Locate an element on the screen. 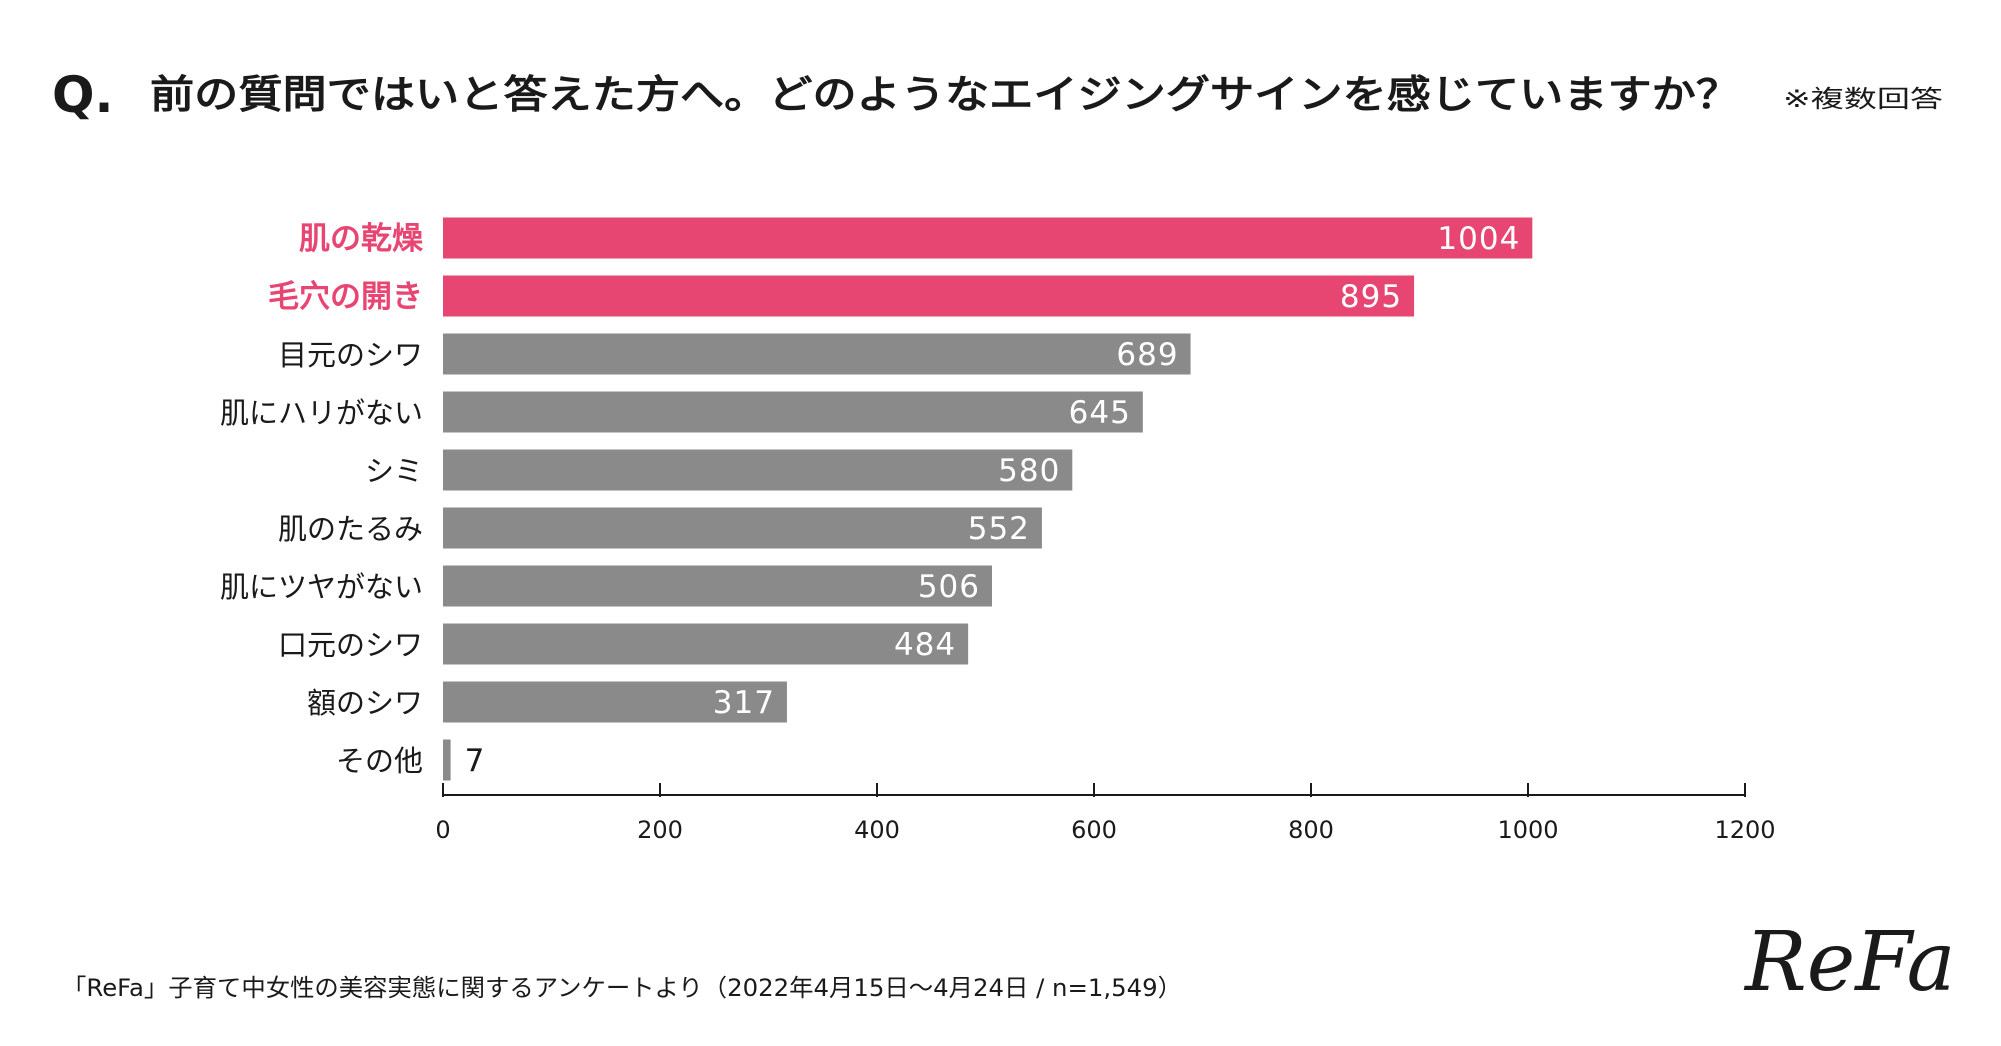 The width and height of the screenshot is (2001, 1046). category-label-3: 肌にハリがない is located at coordinates (321, 413).